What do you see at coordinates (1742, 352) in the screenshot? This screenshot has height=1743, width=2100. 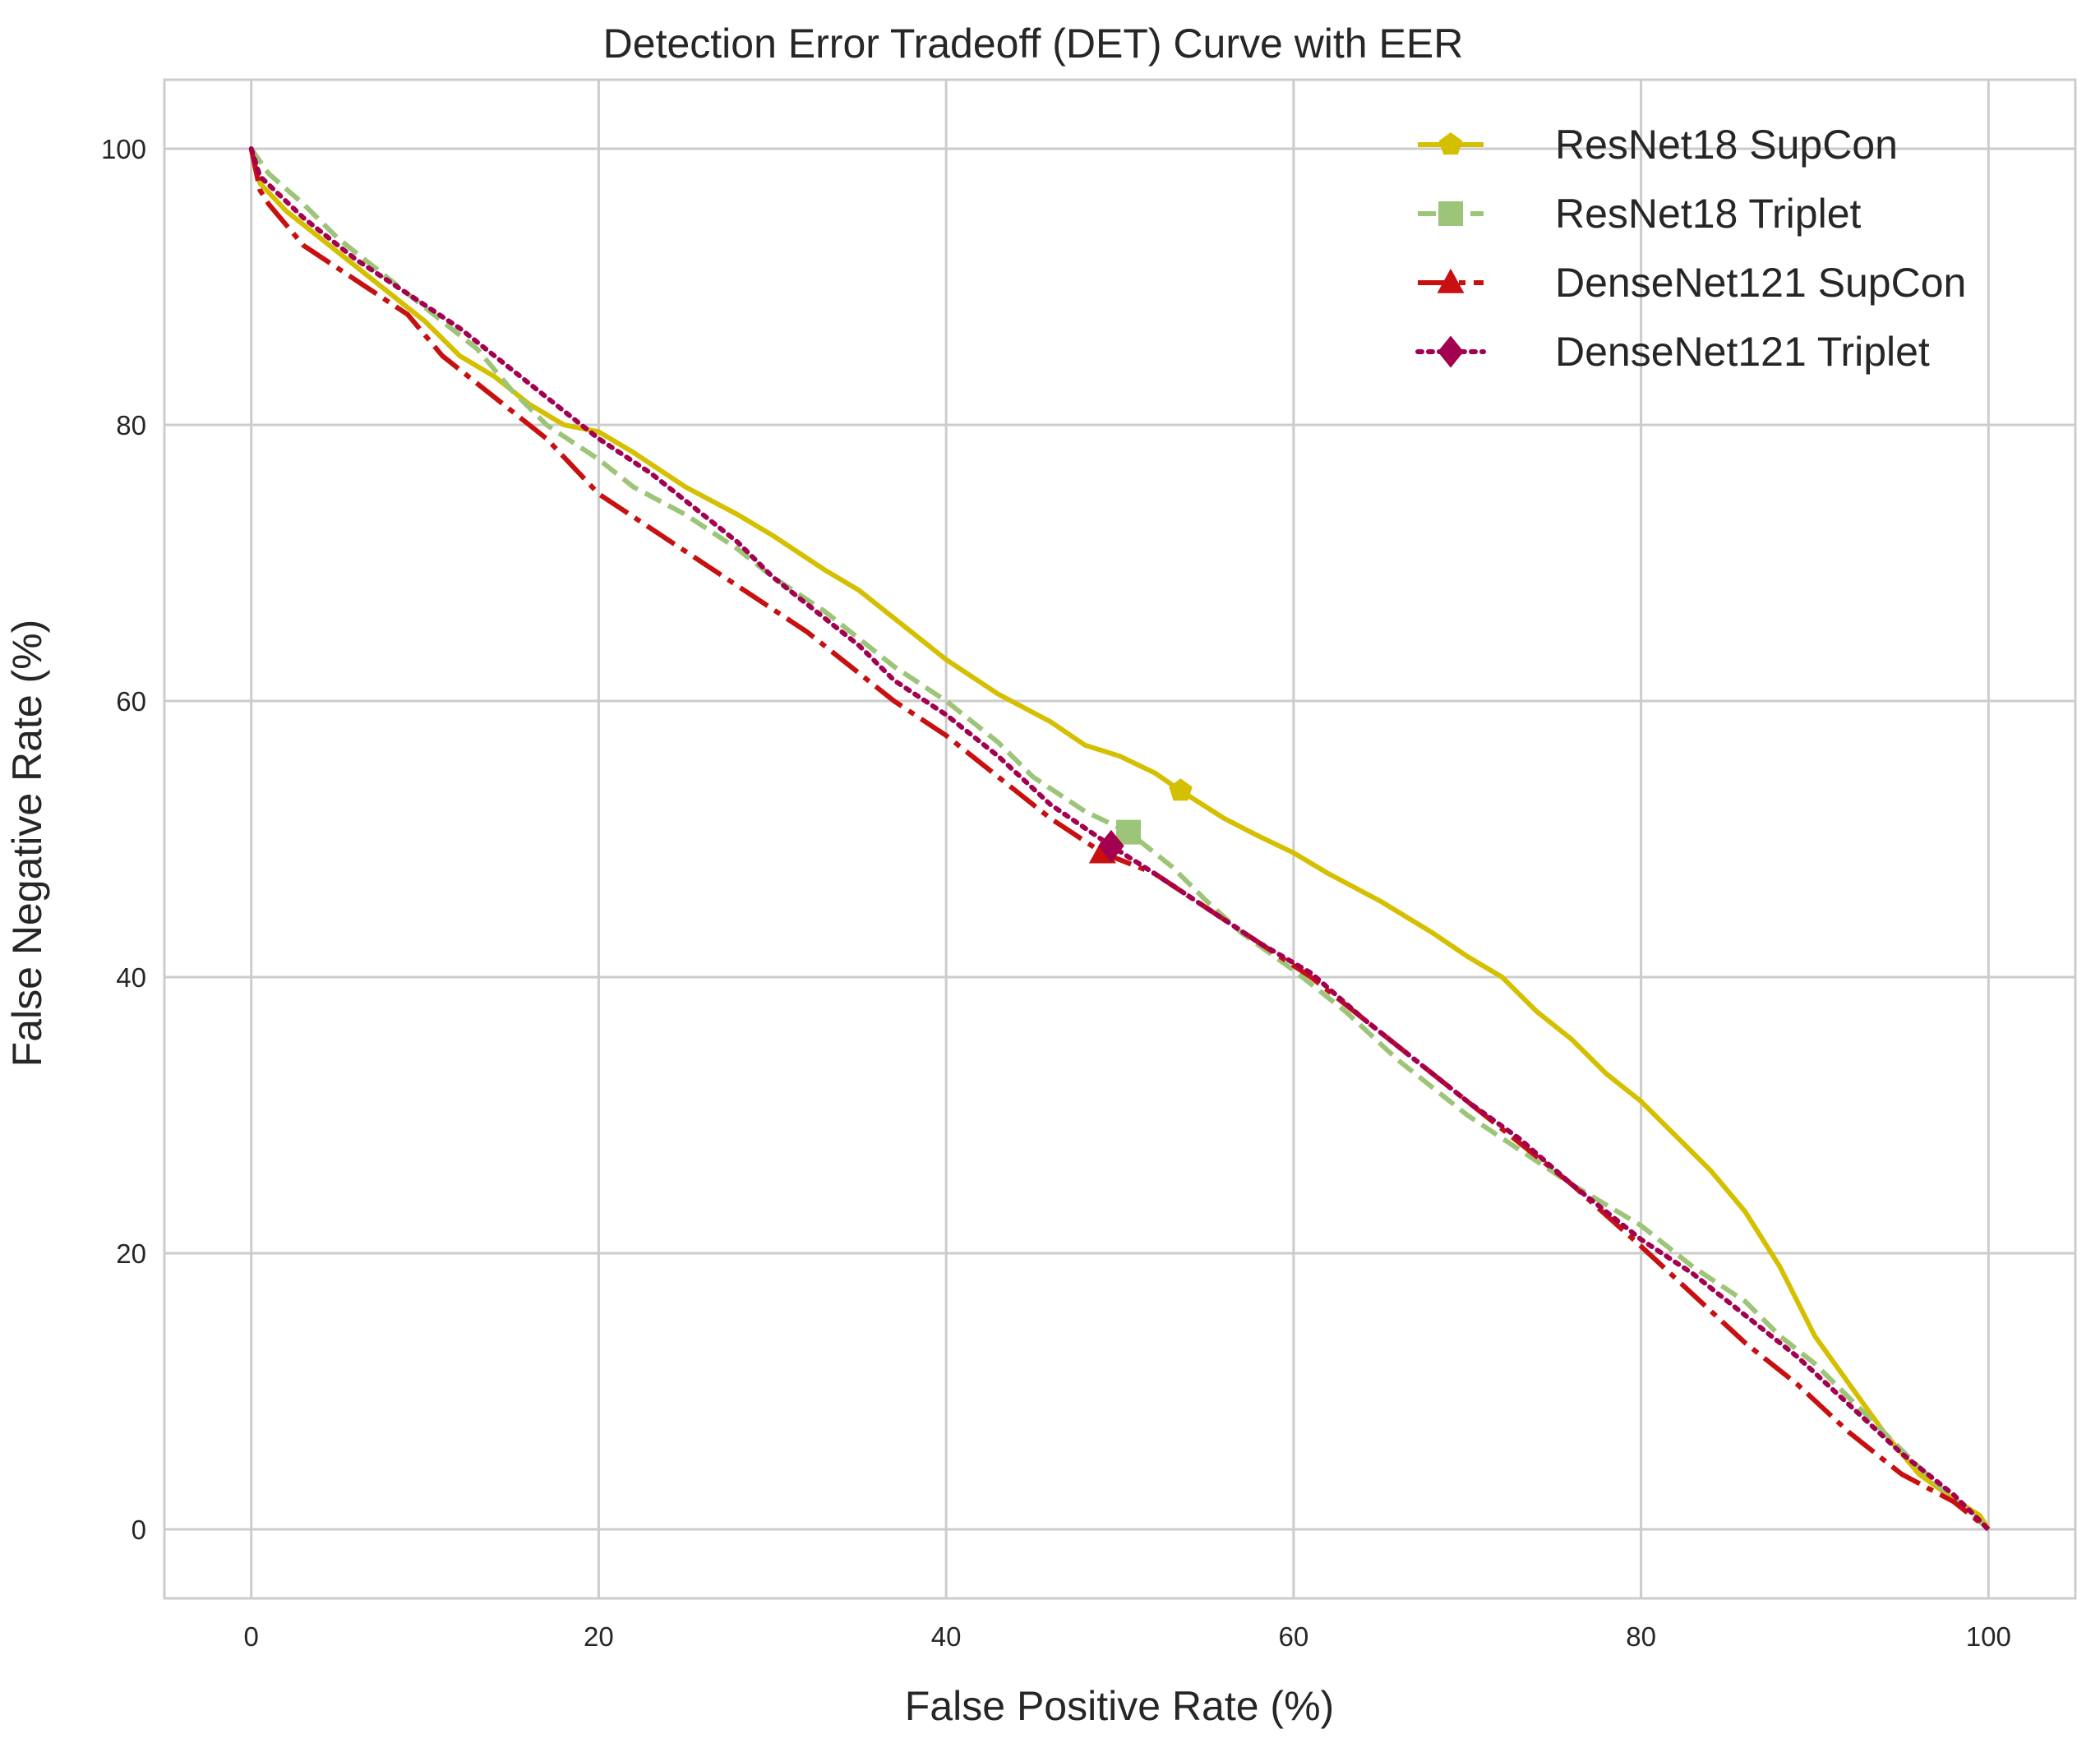 I see `legend-label-4: DenseNet121 Triplet` at bounding box center [1742, 352].